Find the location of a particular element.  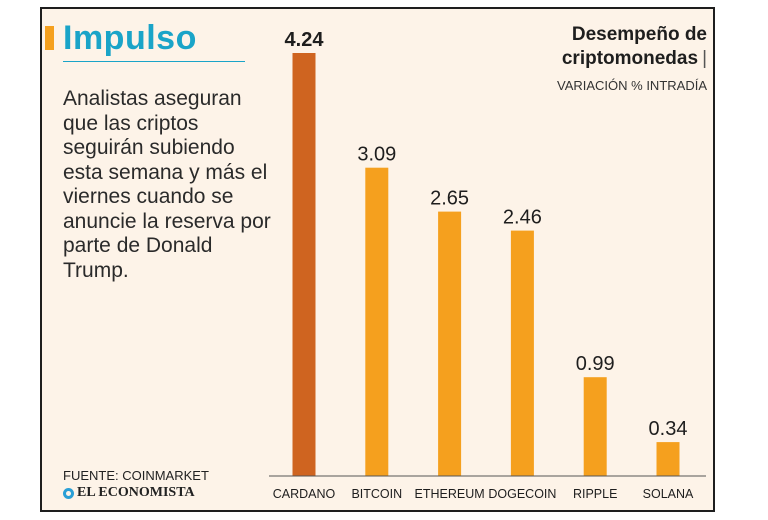

bar-cardano is located at coordinates (304, 264).